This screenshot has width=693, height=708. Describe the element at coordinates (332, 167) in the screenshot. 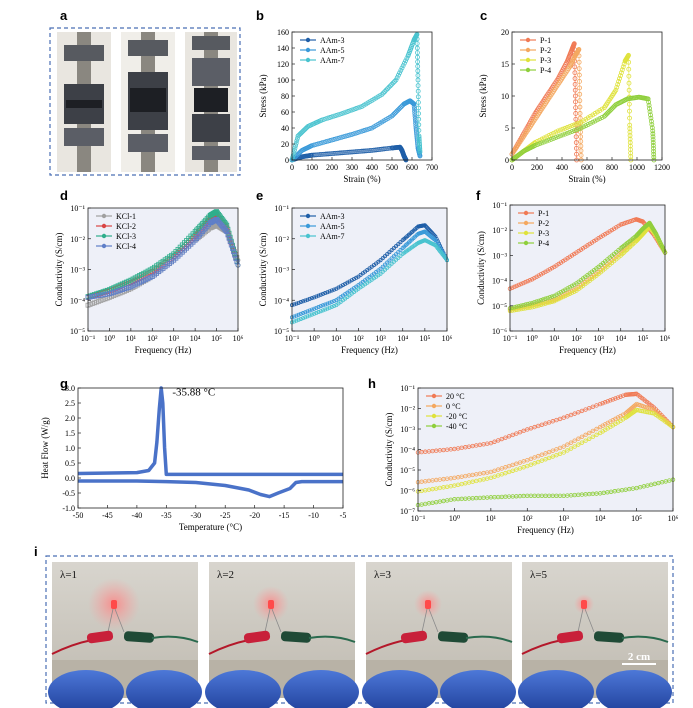

I see `x-tick-label: 200` at that location.